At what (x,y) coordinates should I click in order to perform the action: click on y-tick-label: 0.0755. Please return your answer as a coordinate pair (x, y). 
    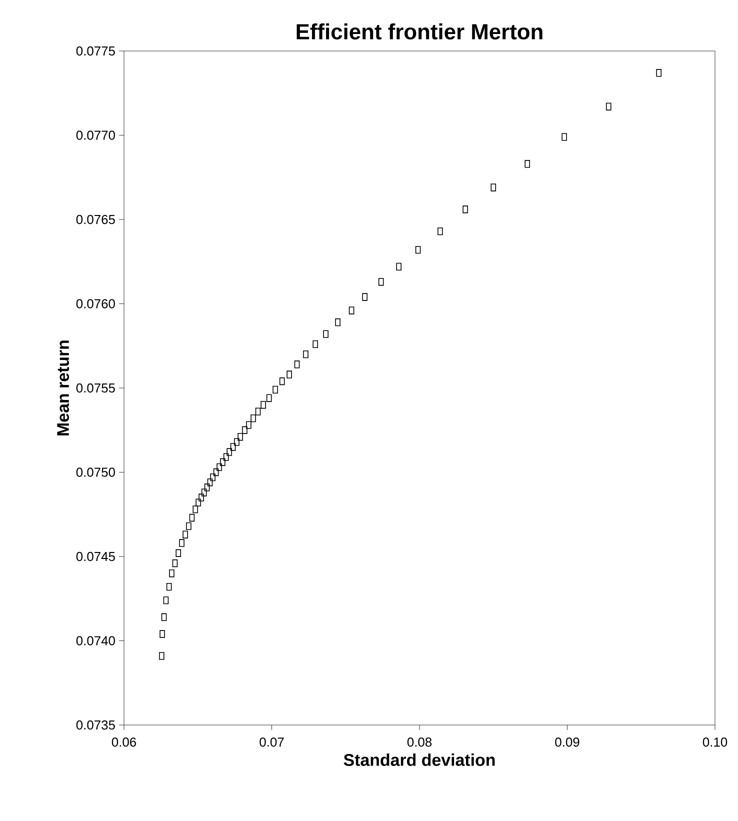
    Looking at the image, I should click on (95, 388).